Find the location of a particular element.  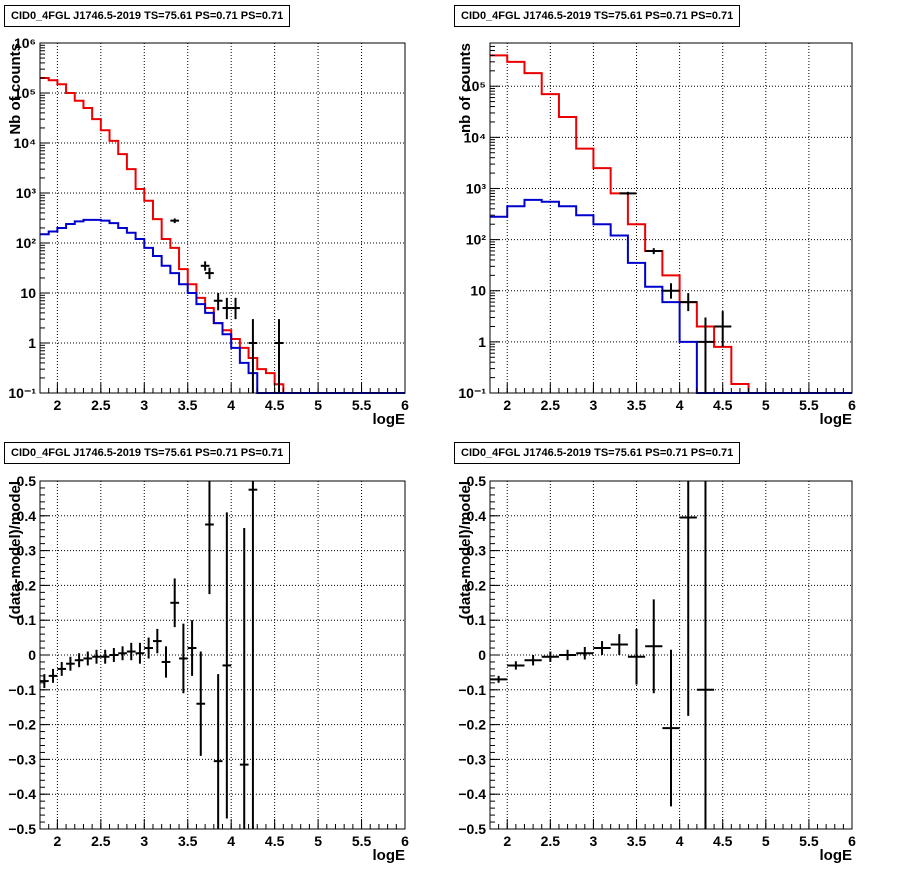

series-total-model-line is located at coordinates (222, 235).